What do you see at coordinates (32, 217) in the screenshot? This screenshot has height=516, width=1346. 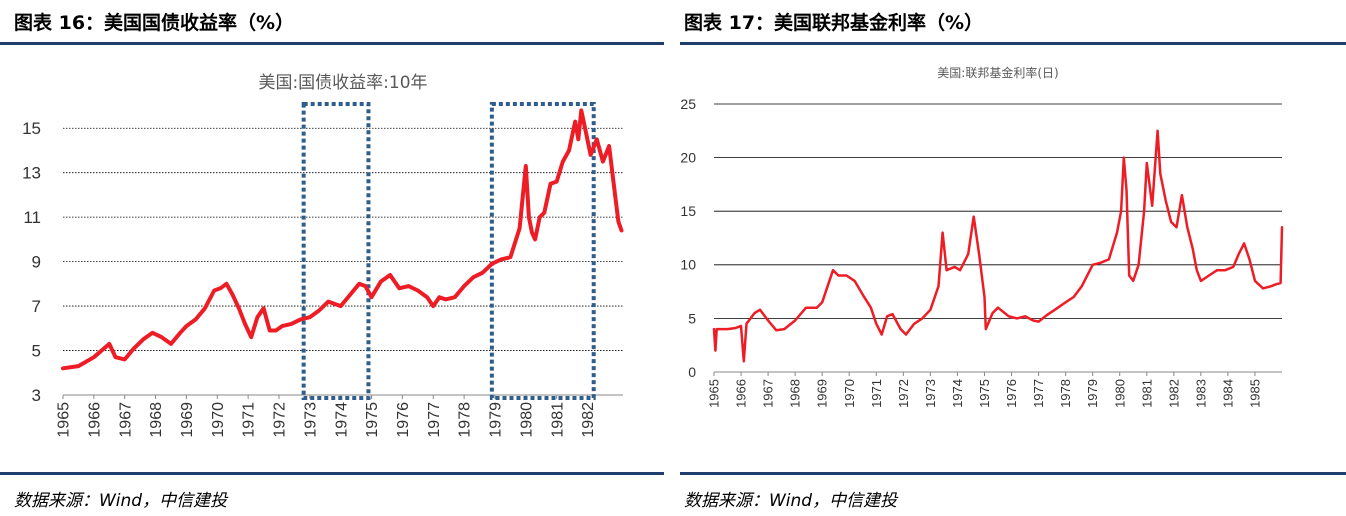 I see `y-tick-label: 11` at bounding box center [32, 217].